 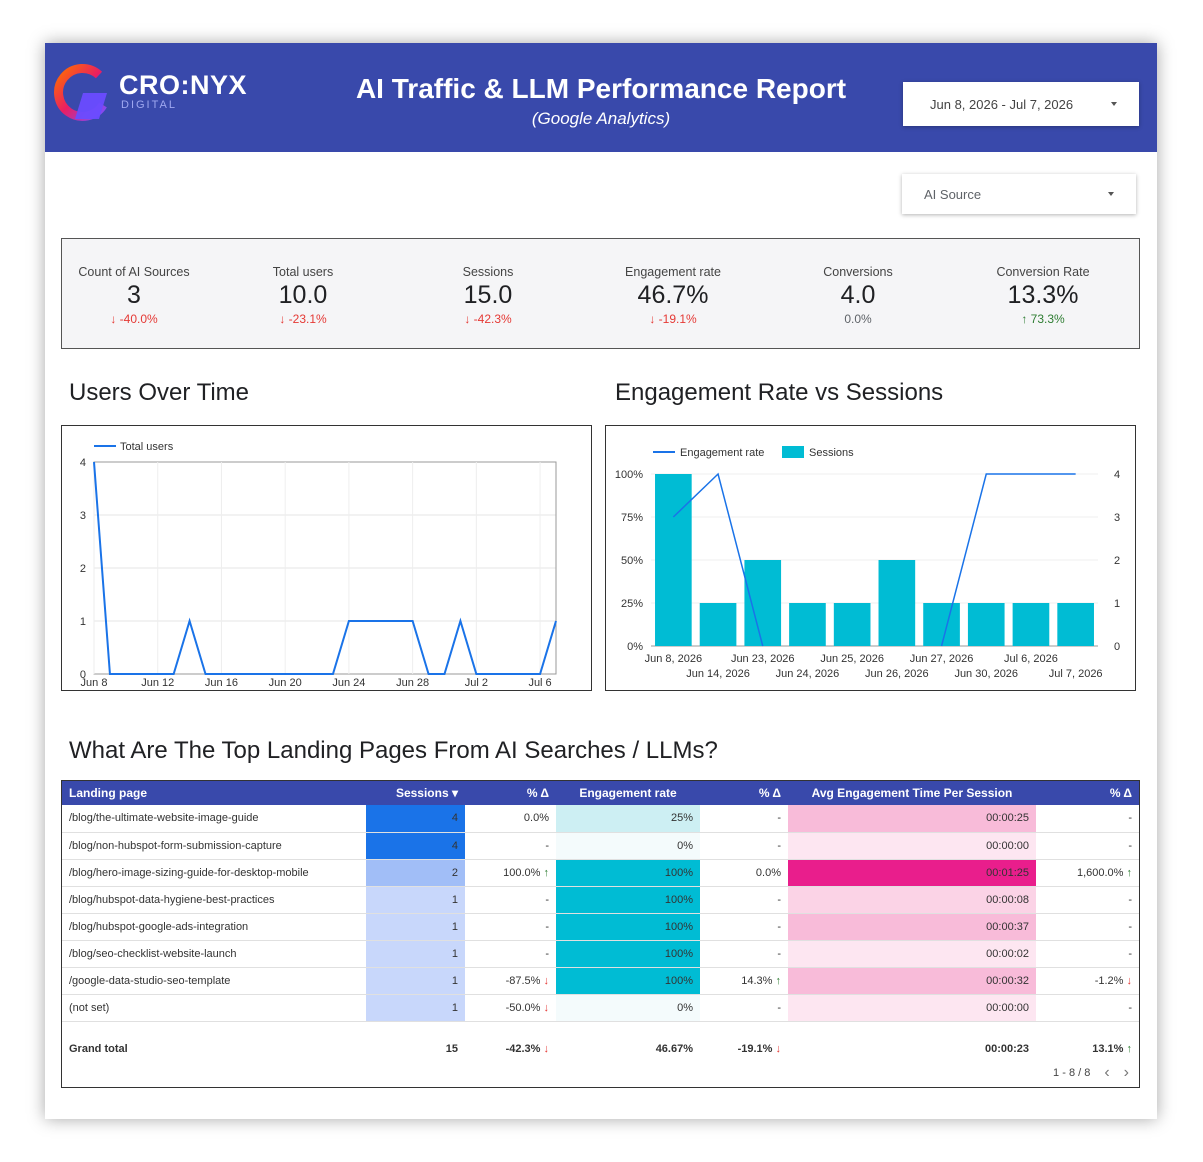 I want to click on y-tick-label: 0, so click(x=83, y=675).